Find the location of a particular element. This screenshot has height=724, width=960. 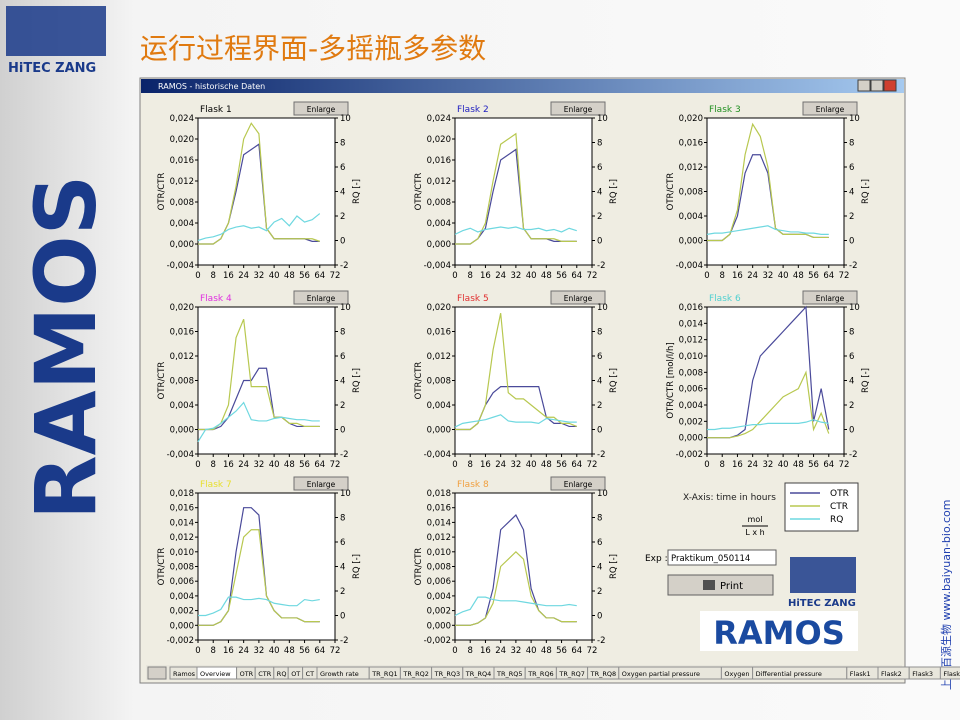

x-tick-label: 32 is located at coordinates (767, 465).